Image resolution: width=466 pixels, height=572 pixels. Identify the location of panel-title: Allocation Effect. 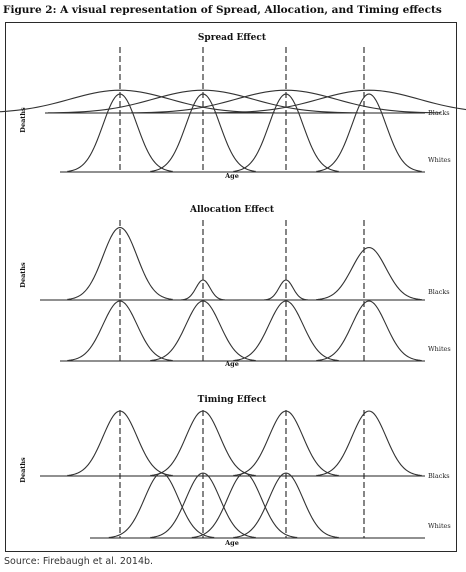
(232, 210).